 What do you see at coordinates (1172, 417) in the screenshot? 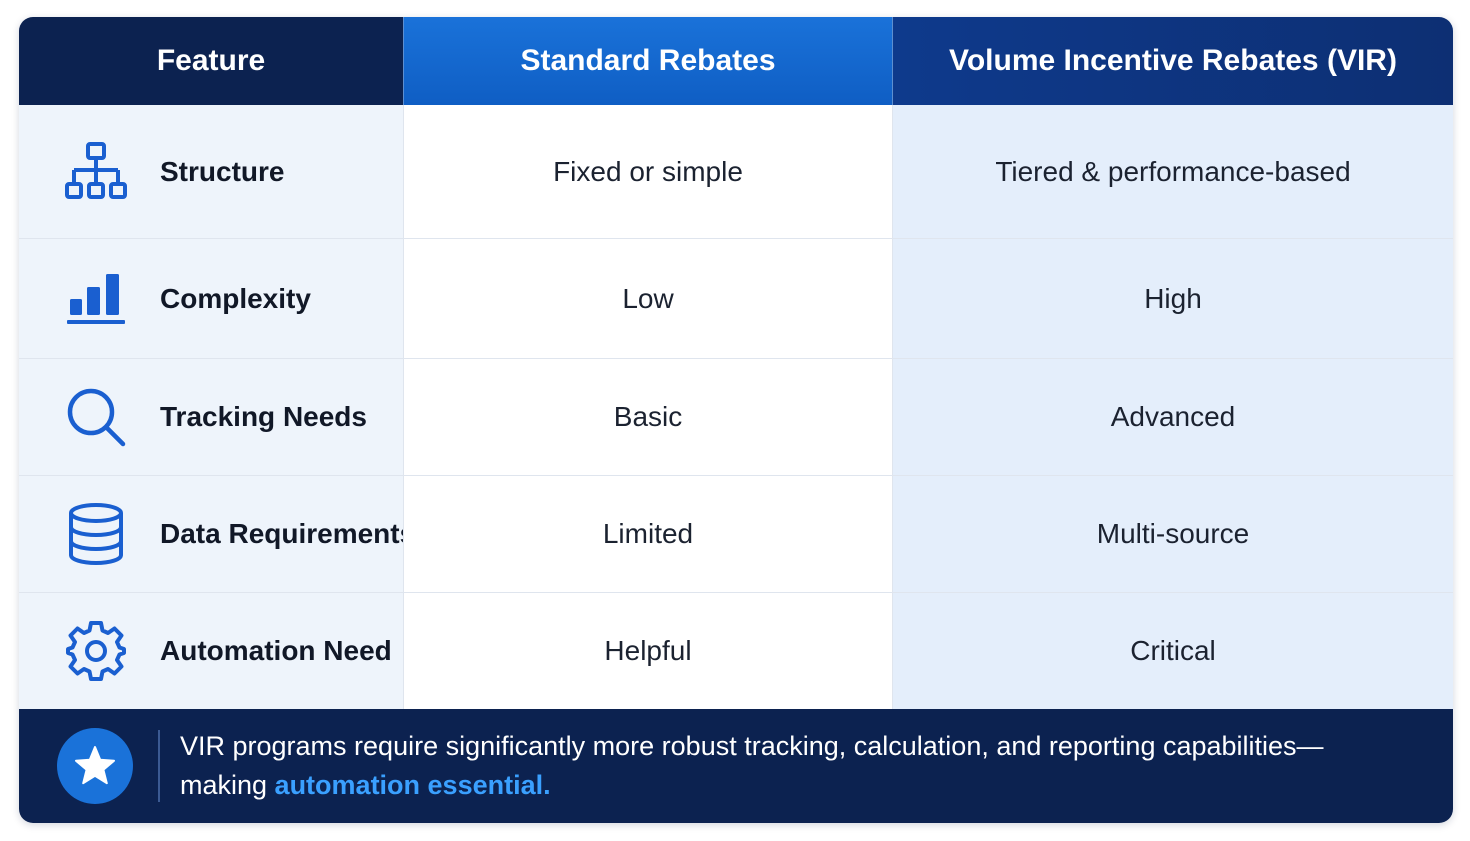
I see `vir-value: Advanced` at bounding box center [1172, 417].